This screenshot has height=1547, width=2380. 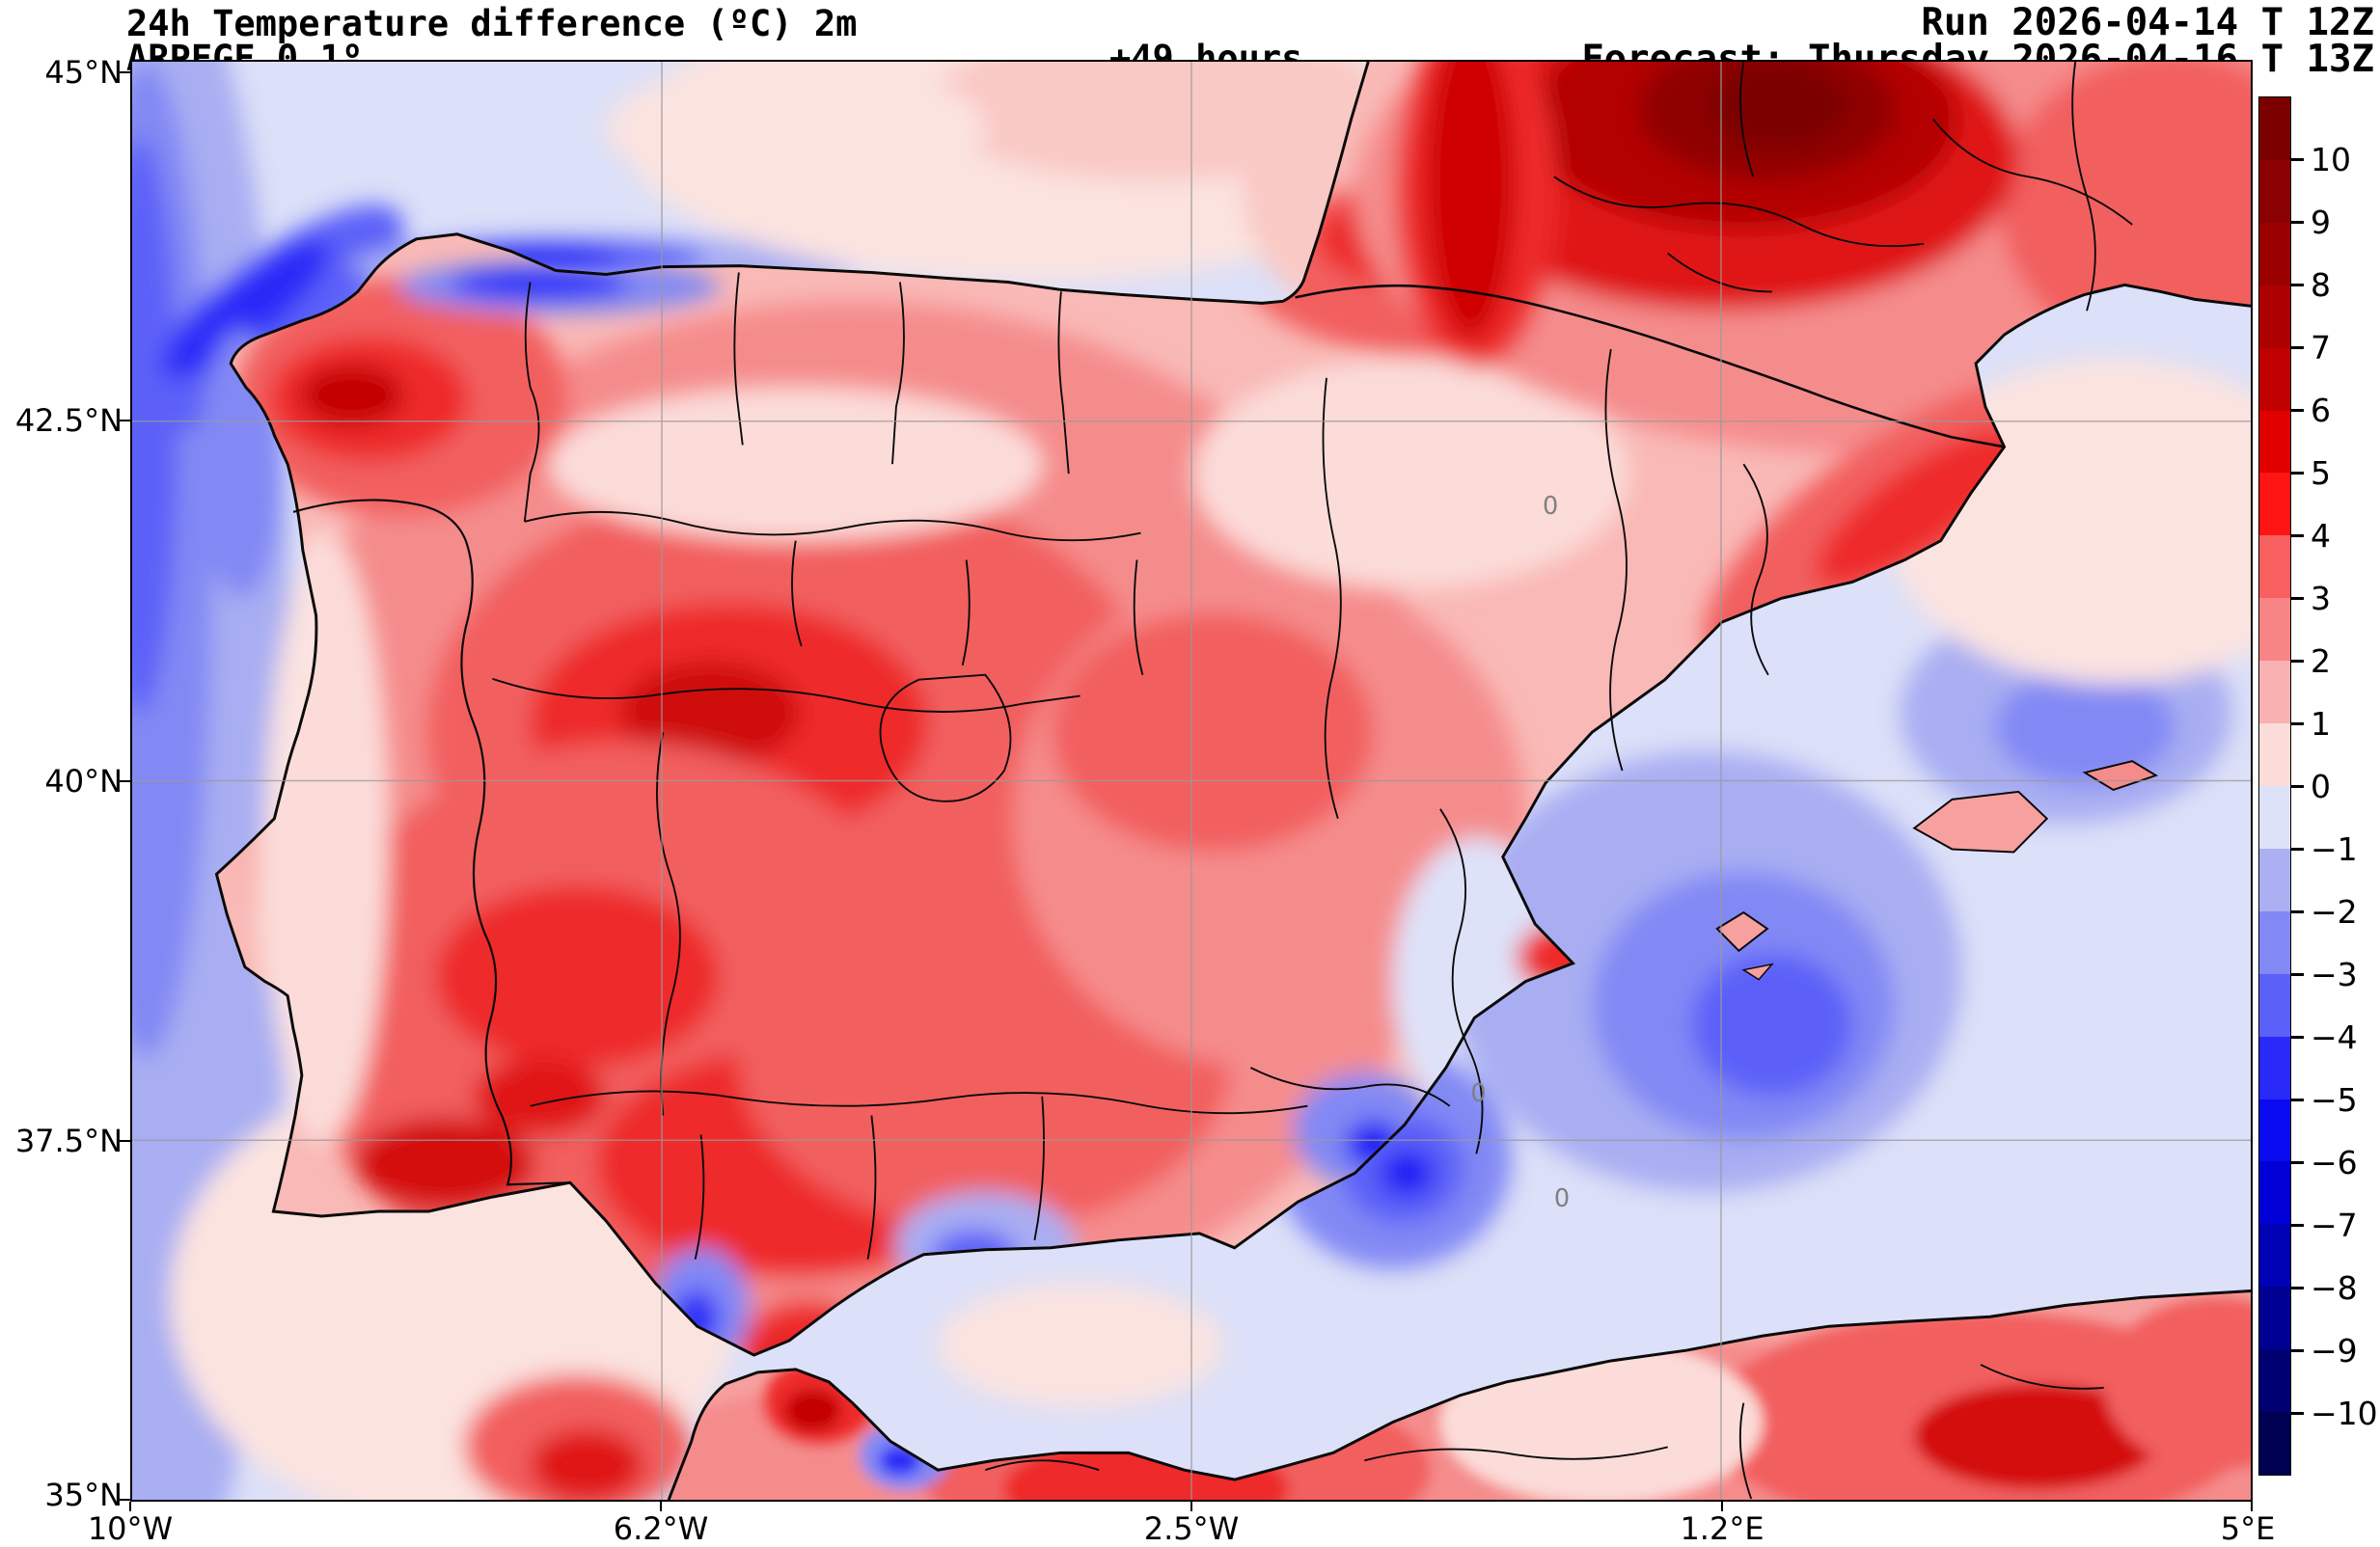 I want to click on colorbar-tick-label: −5, so click(x=2324, y=1100).